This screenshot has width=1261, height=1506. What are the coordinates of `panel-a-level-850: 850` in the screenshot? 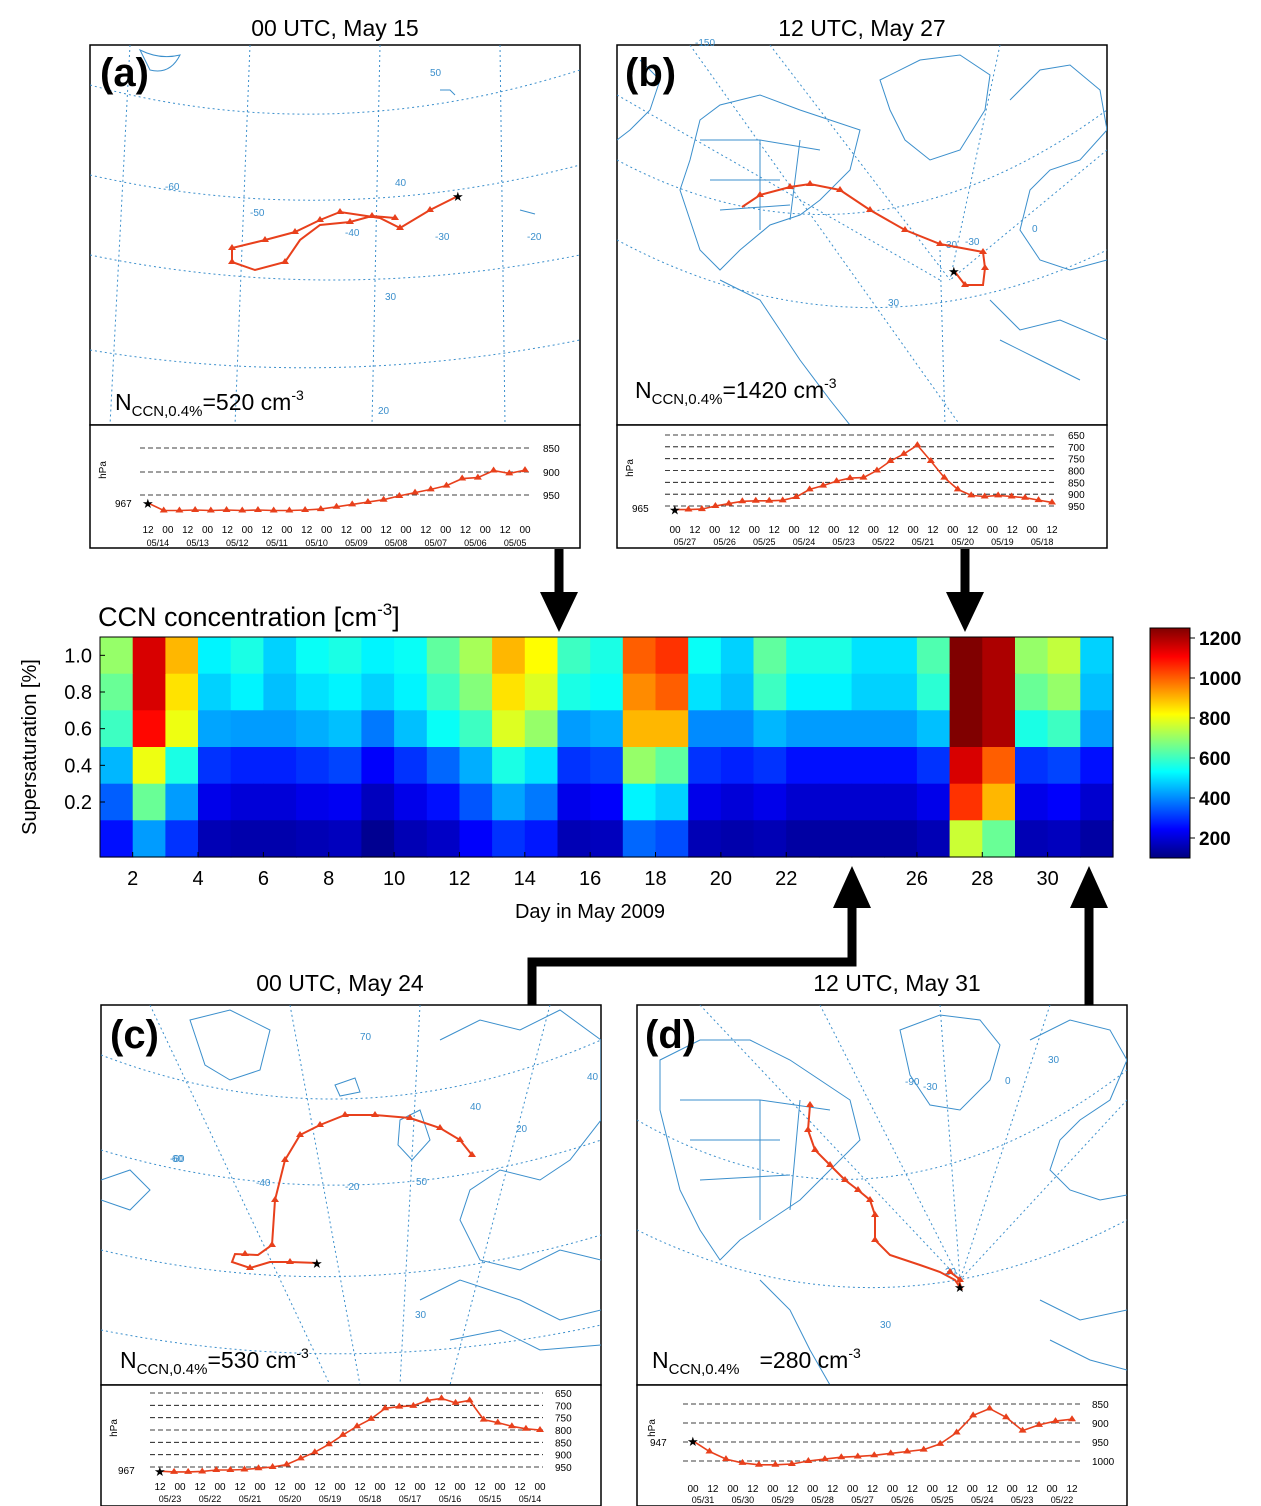 It's located at (551, 449).